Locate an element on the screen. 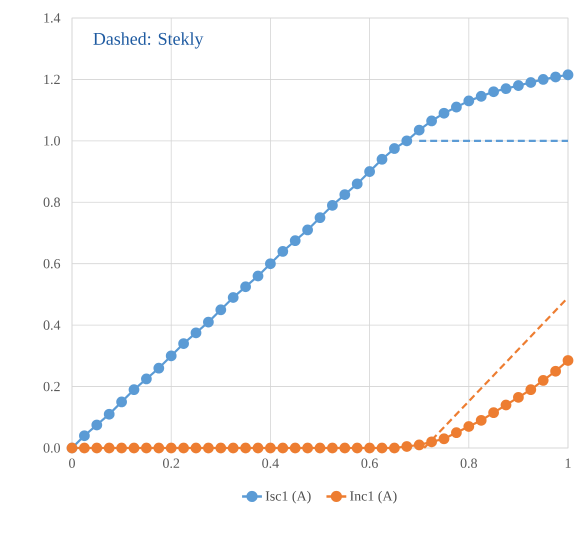  x-tick-label: 0.2 is located at coordinates (171, 463).